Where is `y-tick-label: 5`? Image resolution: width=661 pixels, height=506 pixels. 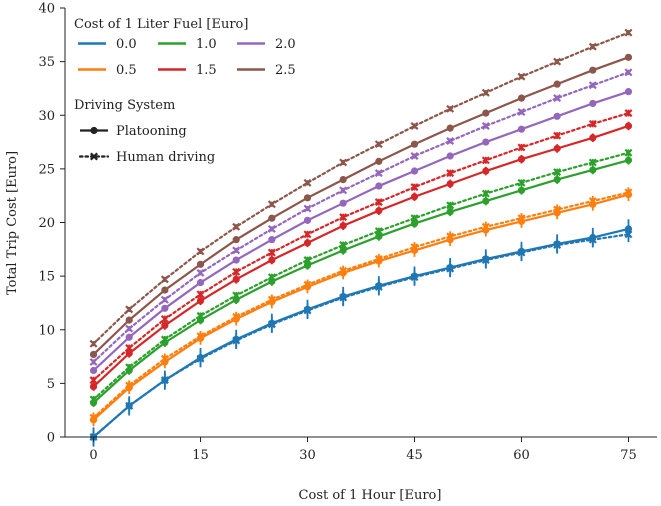
y-tick-label: 5 is located at coordinates (51, 384).